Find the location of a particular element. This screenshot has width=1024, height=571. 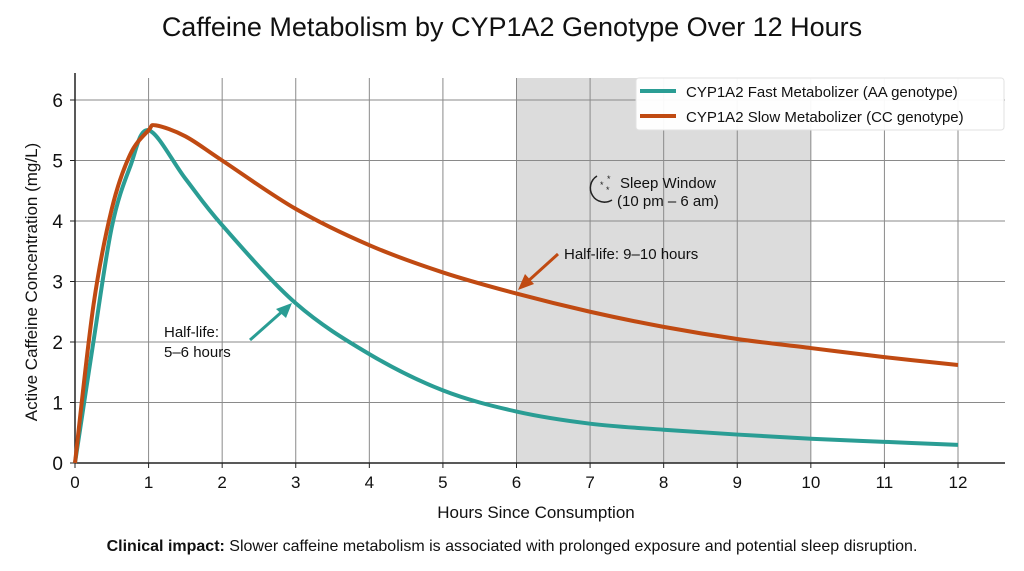

x-tick-label: 10 is located at coordinates (810, 482).